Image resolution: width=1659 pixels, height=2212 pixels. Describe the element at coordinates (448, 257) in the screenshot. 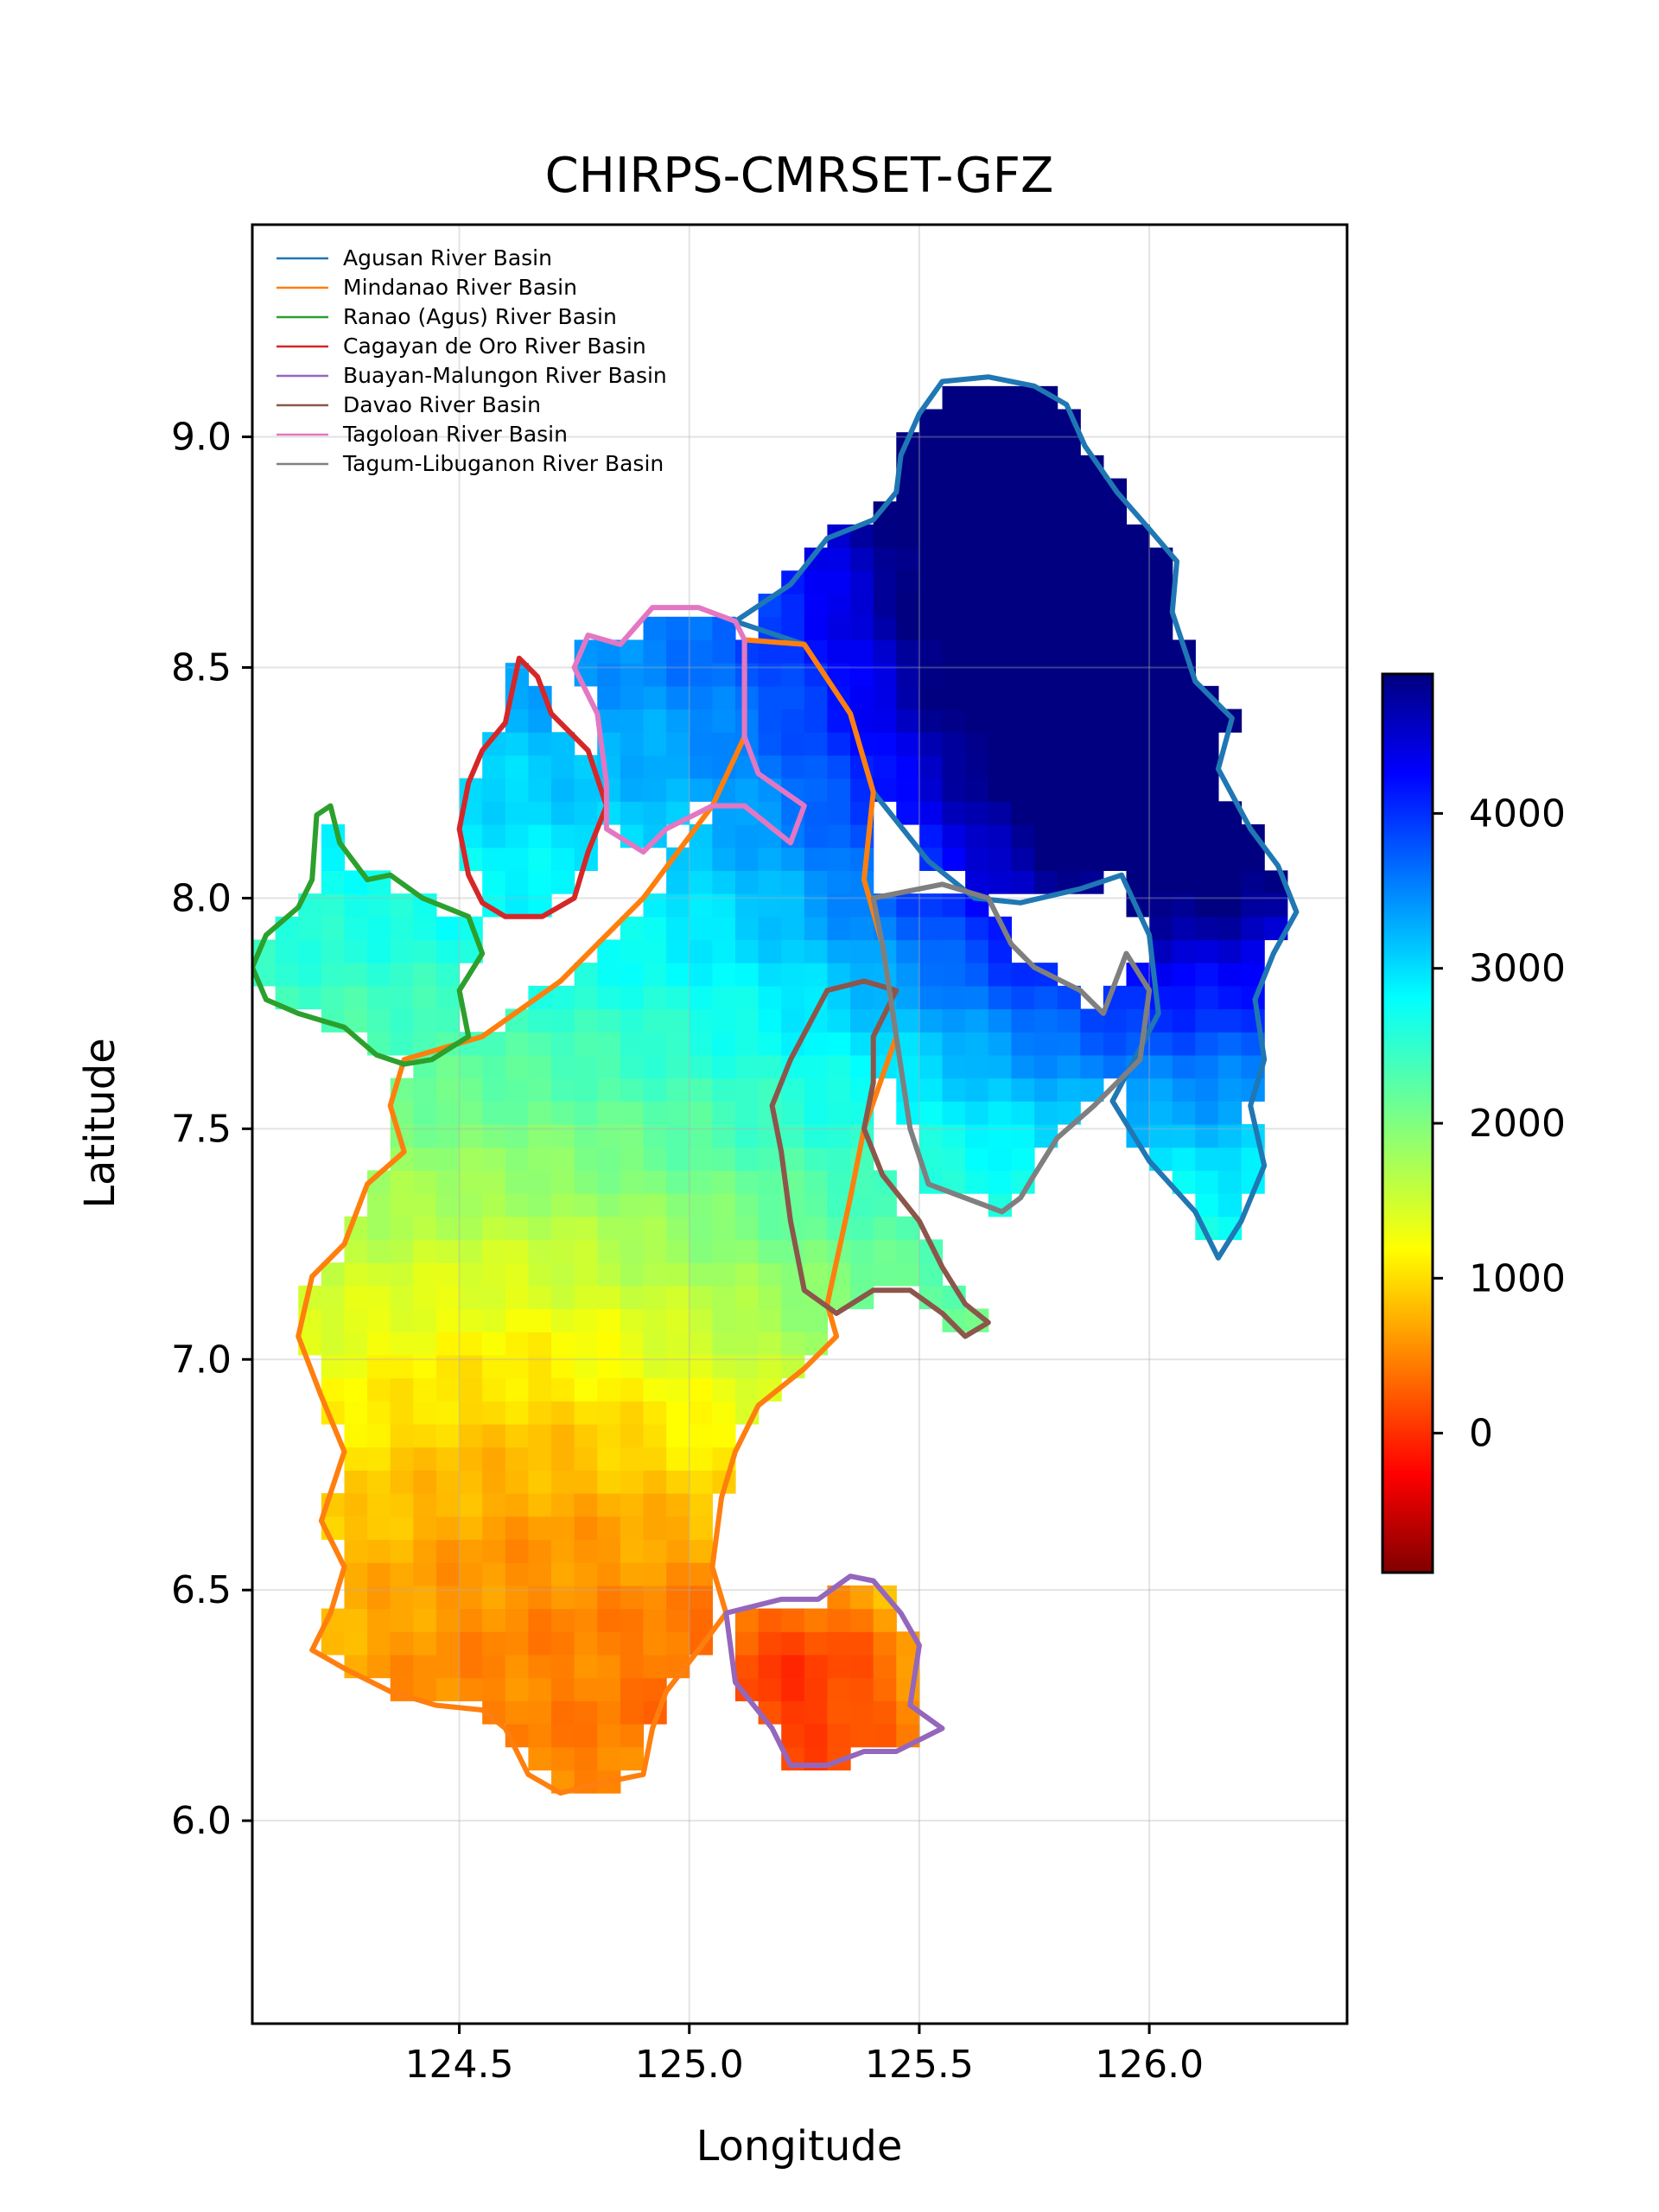

I see `legend-entry: Agusan River Basin` at that location.